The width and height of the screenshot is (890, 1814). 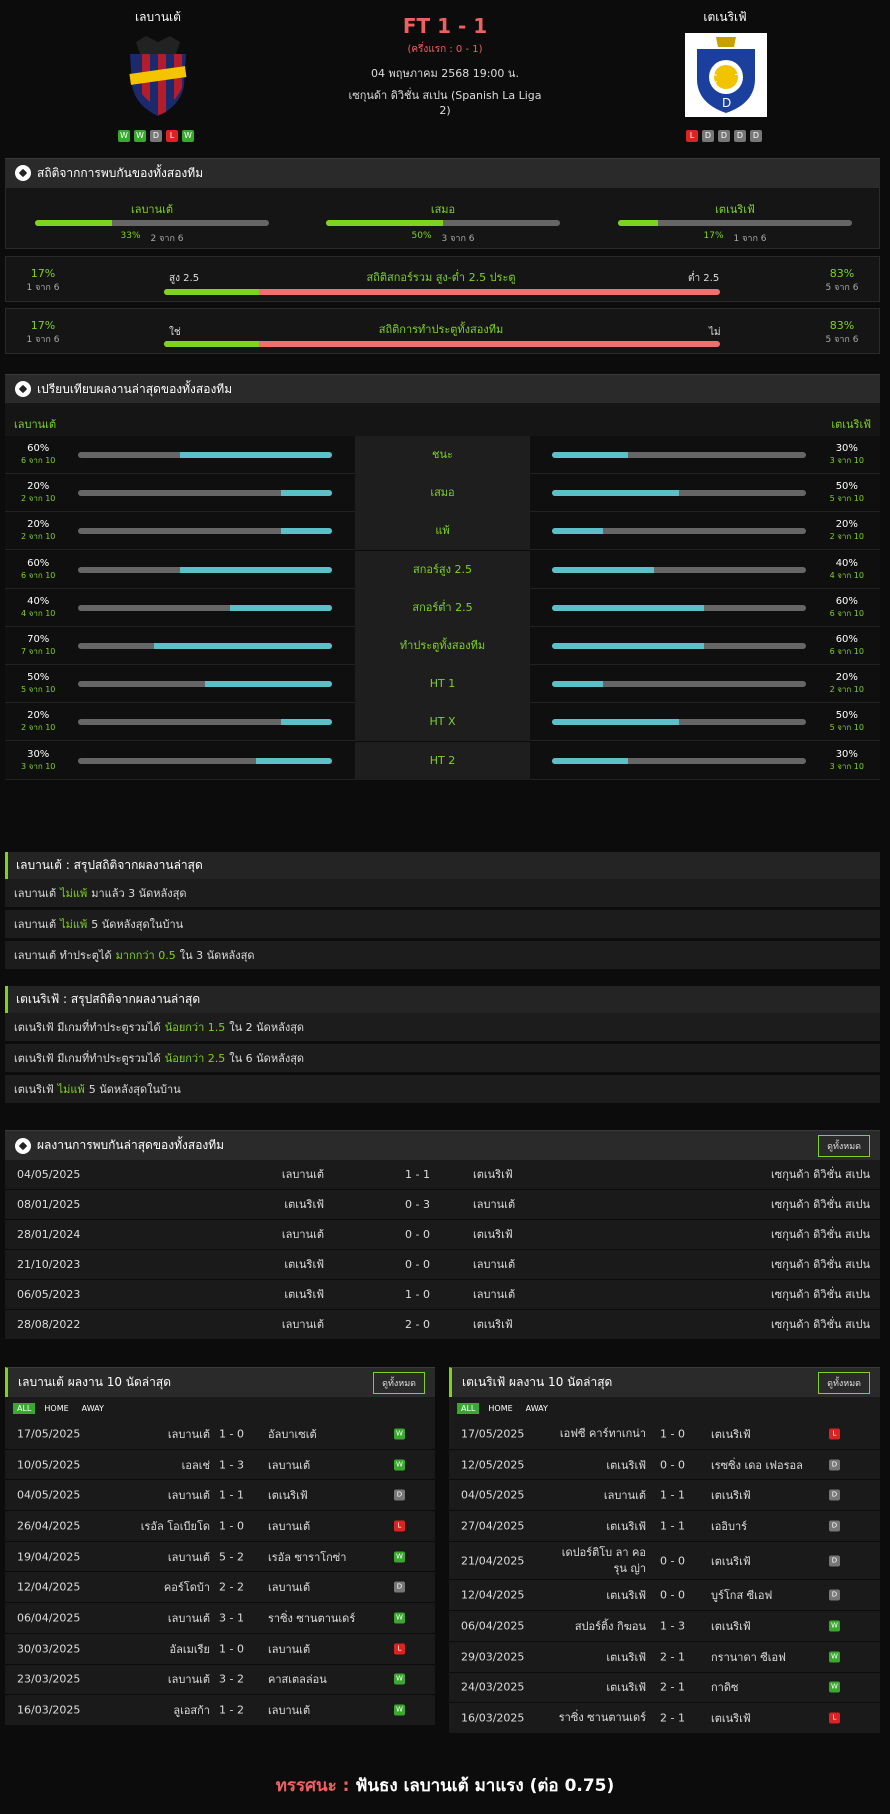 What do you see at coordinates (195, 1465) in the screenshot?
I see `home-team: เอลเช่` at bounding box center [195, 1465].